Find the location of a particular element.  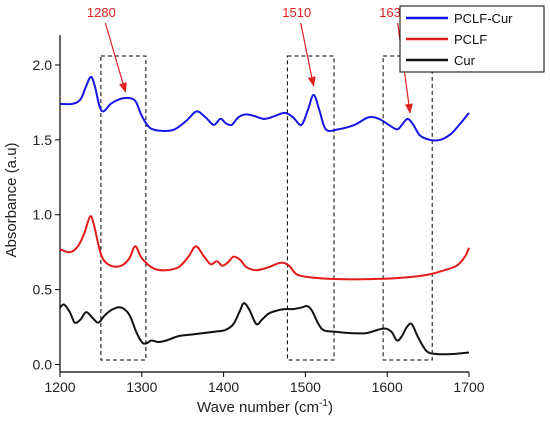

x-axis-title-superscript: -1 is located at coordinates (323, 403).